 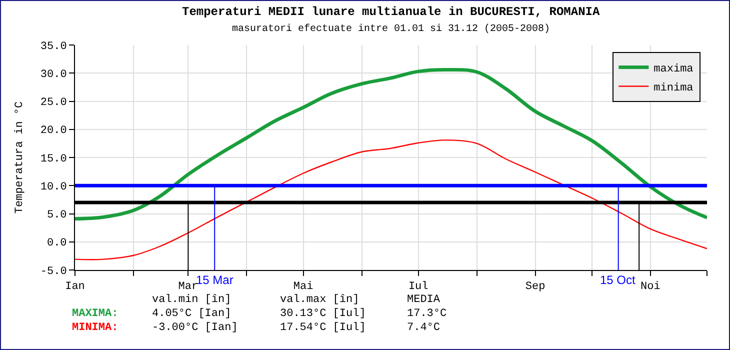 I want to click on text: 7.4°C, so click(x=423, y=328).